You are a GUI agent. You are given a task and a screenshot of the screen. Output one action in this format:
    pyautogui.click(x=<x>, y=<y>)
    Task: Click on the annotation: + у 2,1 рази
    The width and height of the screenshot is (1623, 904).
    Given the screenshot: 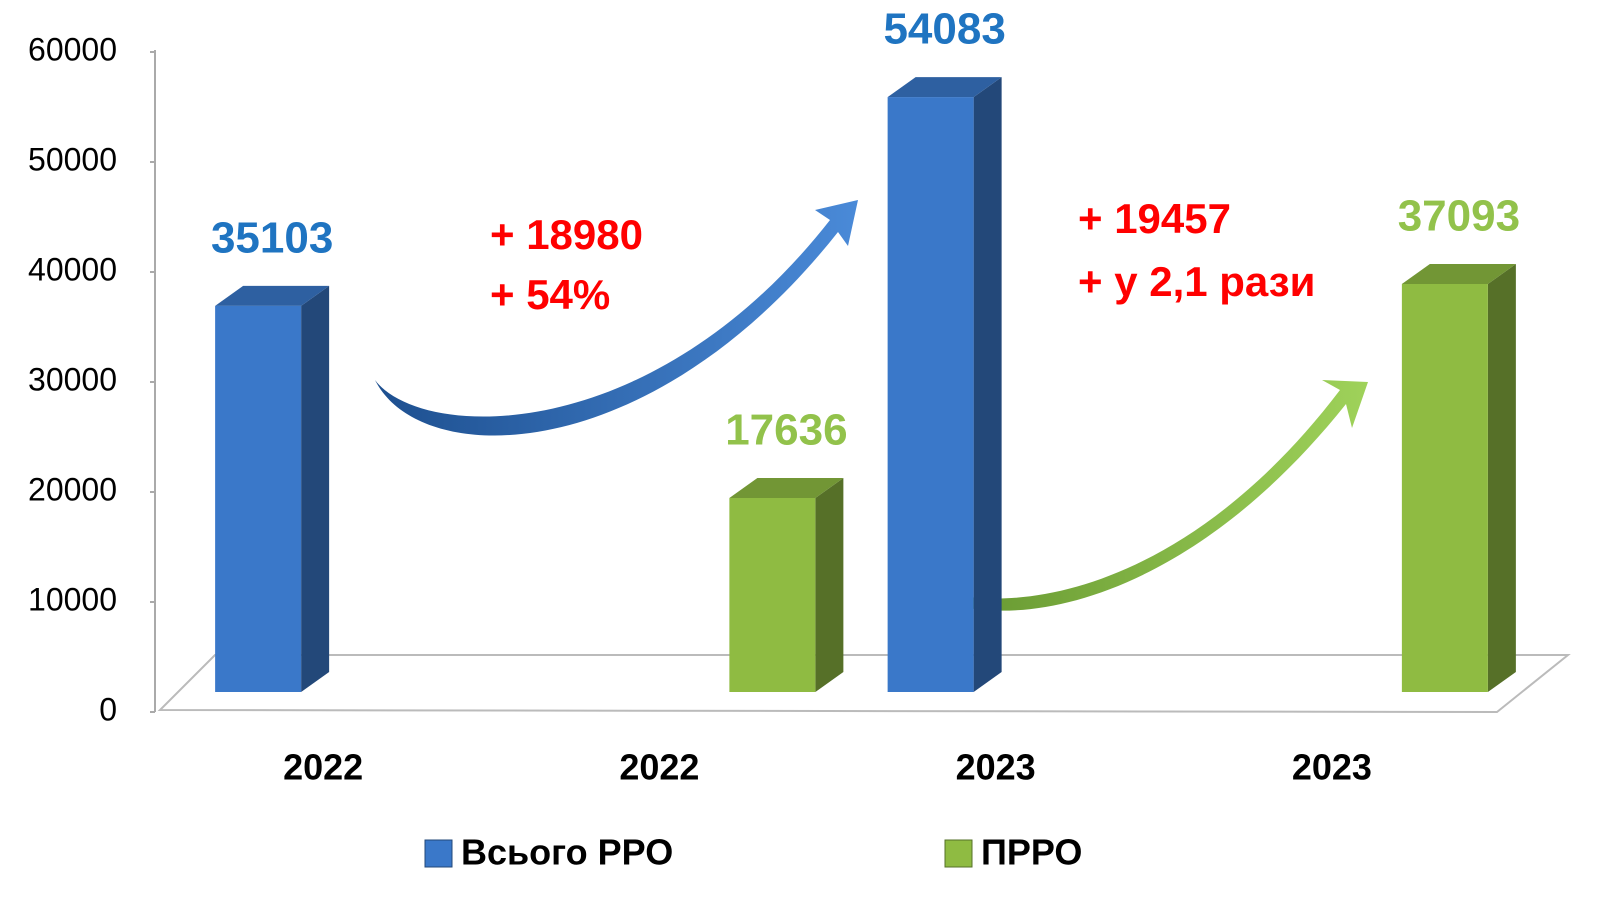 What is the action you would take?
    pyautogui.click(x=1197, y=281)
    